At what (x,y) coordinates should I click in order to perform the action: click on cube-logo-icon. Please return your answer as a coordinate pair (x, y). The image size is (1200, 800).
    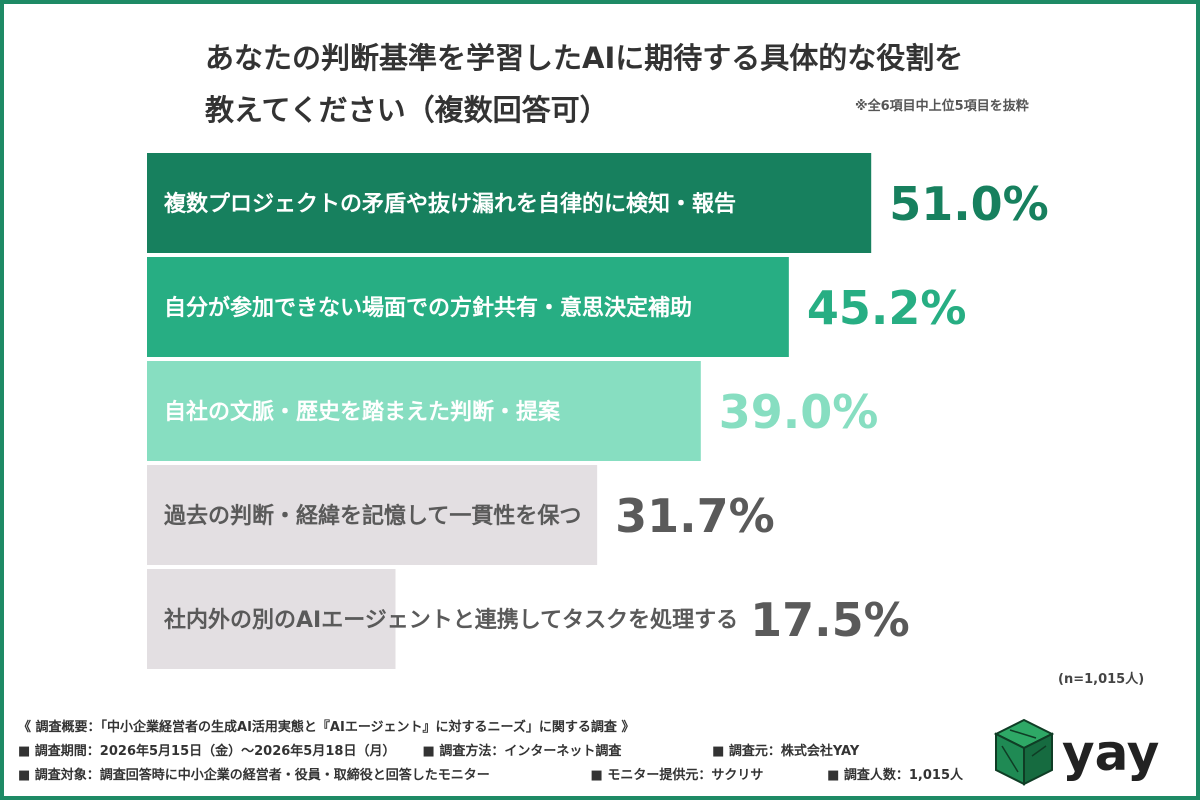
    Looking at the image, I should click on (1024, 752).